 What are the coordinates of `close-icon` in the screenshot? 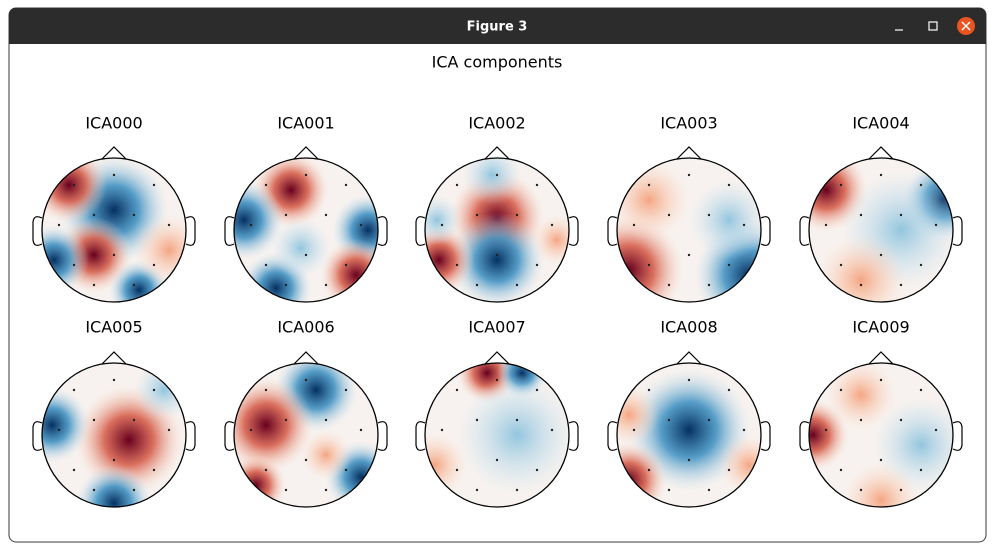 It's located at (966, 26).